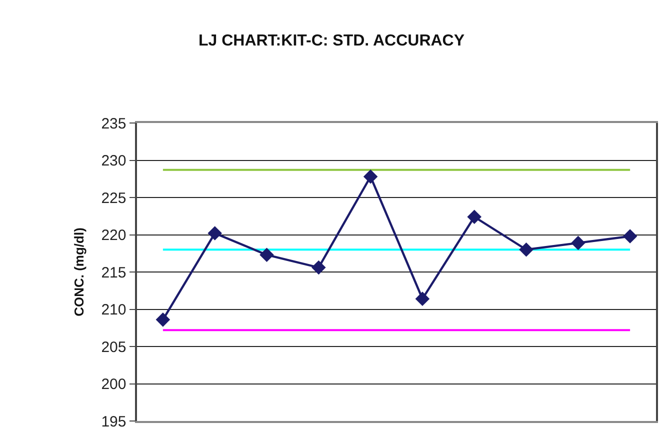  What do you see at coordinates (79, 272) in the screenshot?
I see `y-axis-title: CONC. (mg/dl)` at bounding box center [79, 272].